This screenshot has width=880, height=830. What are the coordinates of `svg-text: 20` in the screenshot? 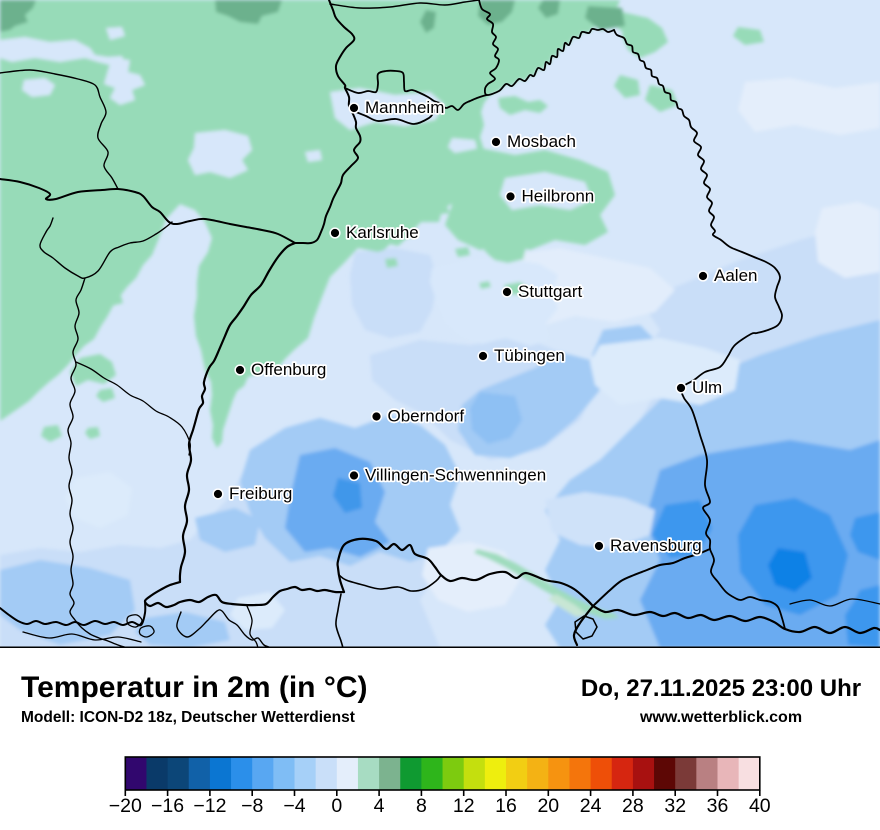 It's located at (548, 806).